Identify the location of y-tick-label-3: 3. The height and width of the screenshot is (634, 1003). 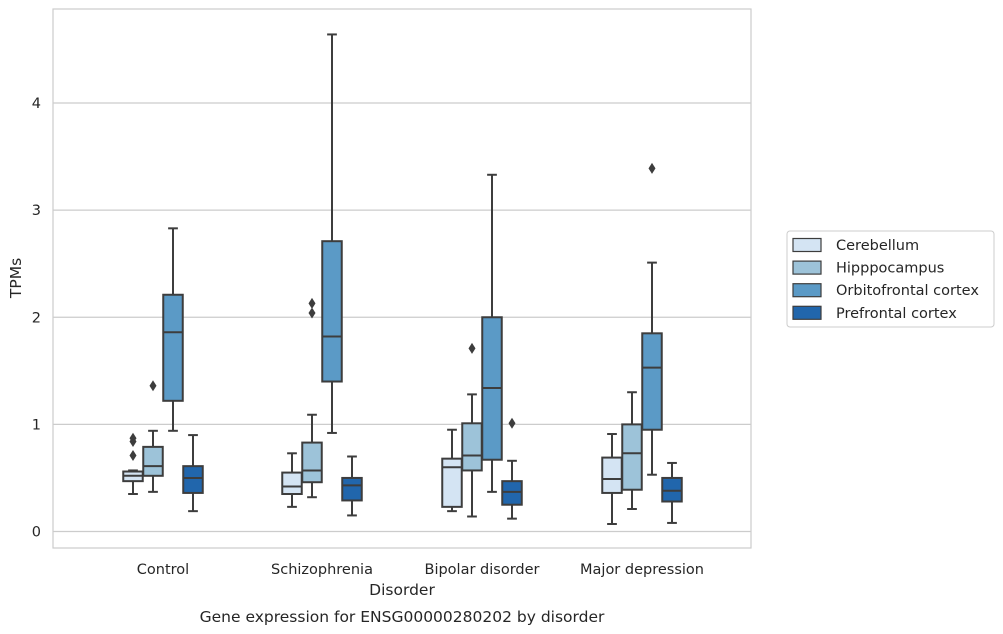
(36, 211).